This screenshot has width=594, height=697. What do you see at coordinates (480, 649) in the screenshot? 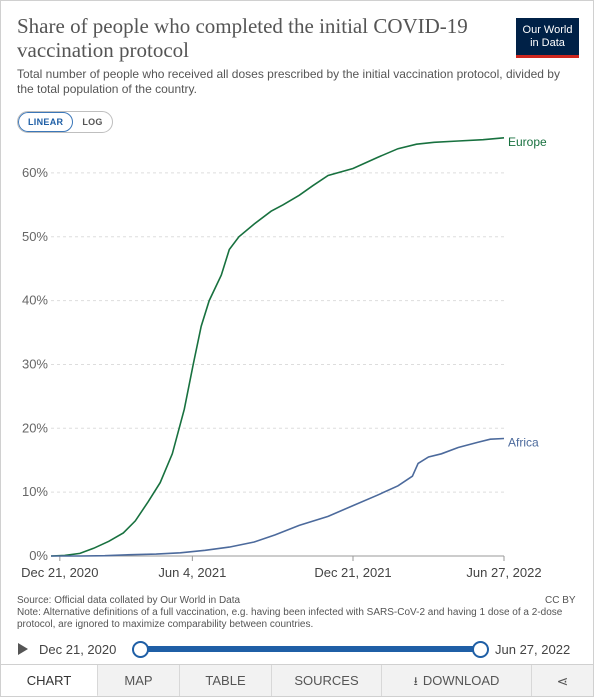
I see `timeline-end-handle` at bounding box center [480, 649].